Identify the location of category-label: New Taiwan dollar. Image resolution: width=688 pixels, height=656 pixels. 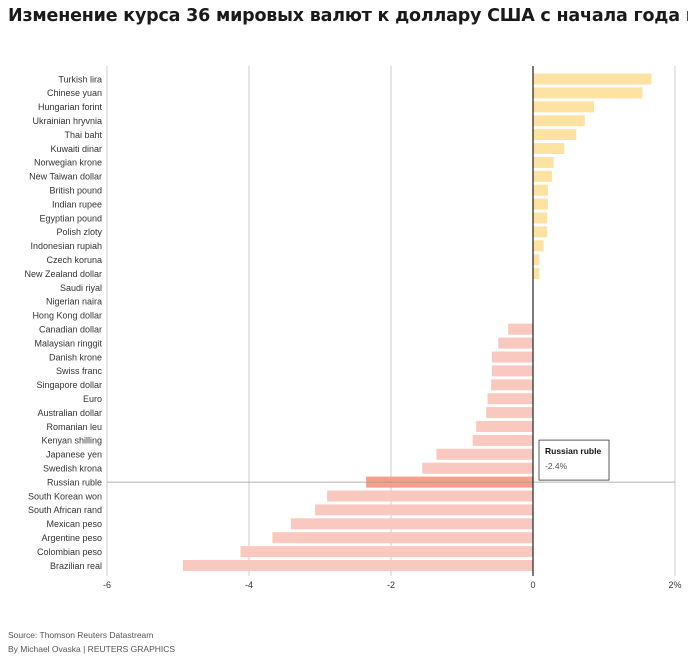
(65, 177).